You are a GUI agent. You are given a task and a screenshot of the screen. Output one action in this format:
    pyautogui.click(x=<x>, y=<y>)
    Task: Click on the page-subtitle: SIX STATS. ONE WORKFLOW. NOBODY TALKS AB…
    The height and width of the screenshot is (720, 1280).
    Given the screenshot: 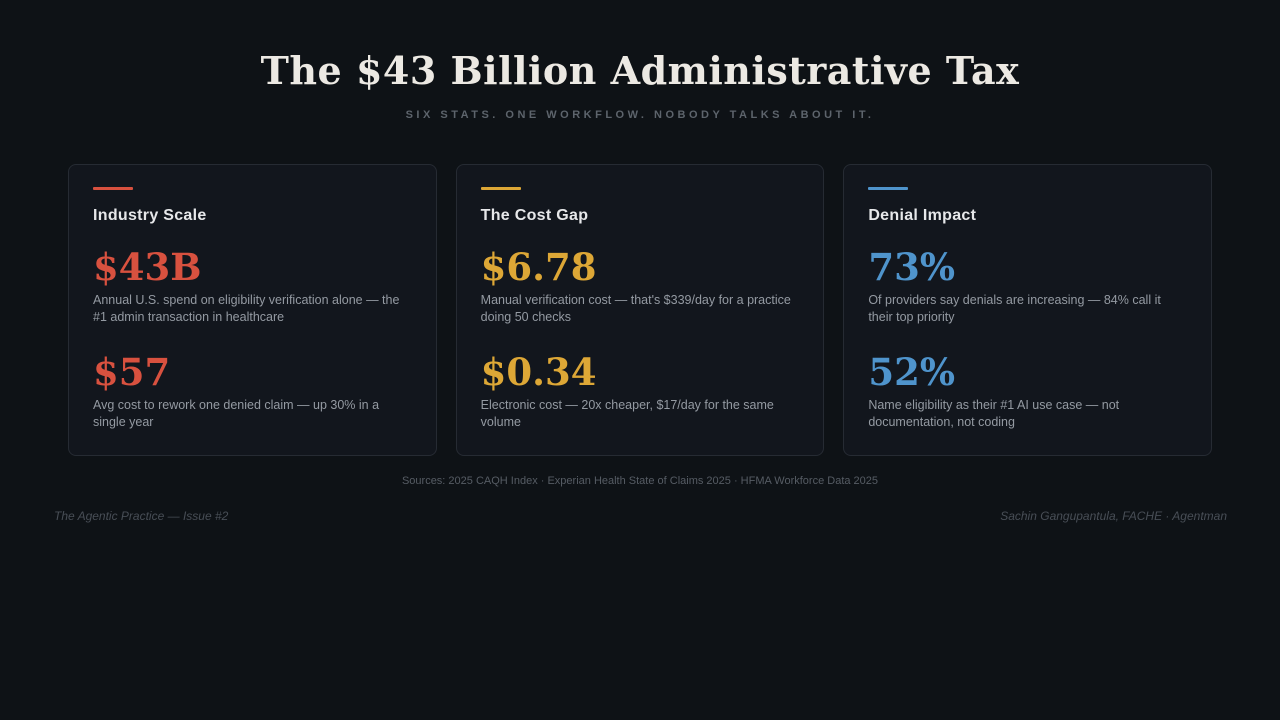 What is the action you would take?
    pyautogui.click(x=640, y=115)
    